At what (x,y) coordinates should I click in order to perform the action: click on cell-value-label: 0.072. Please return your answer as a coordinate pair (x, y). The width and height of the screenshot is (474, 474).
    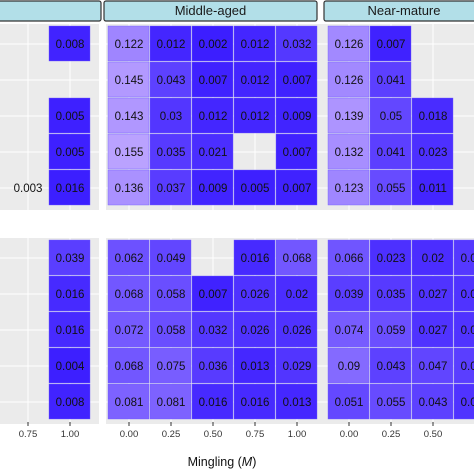
    Looking at the image, I should click on (129, 331).